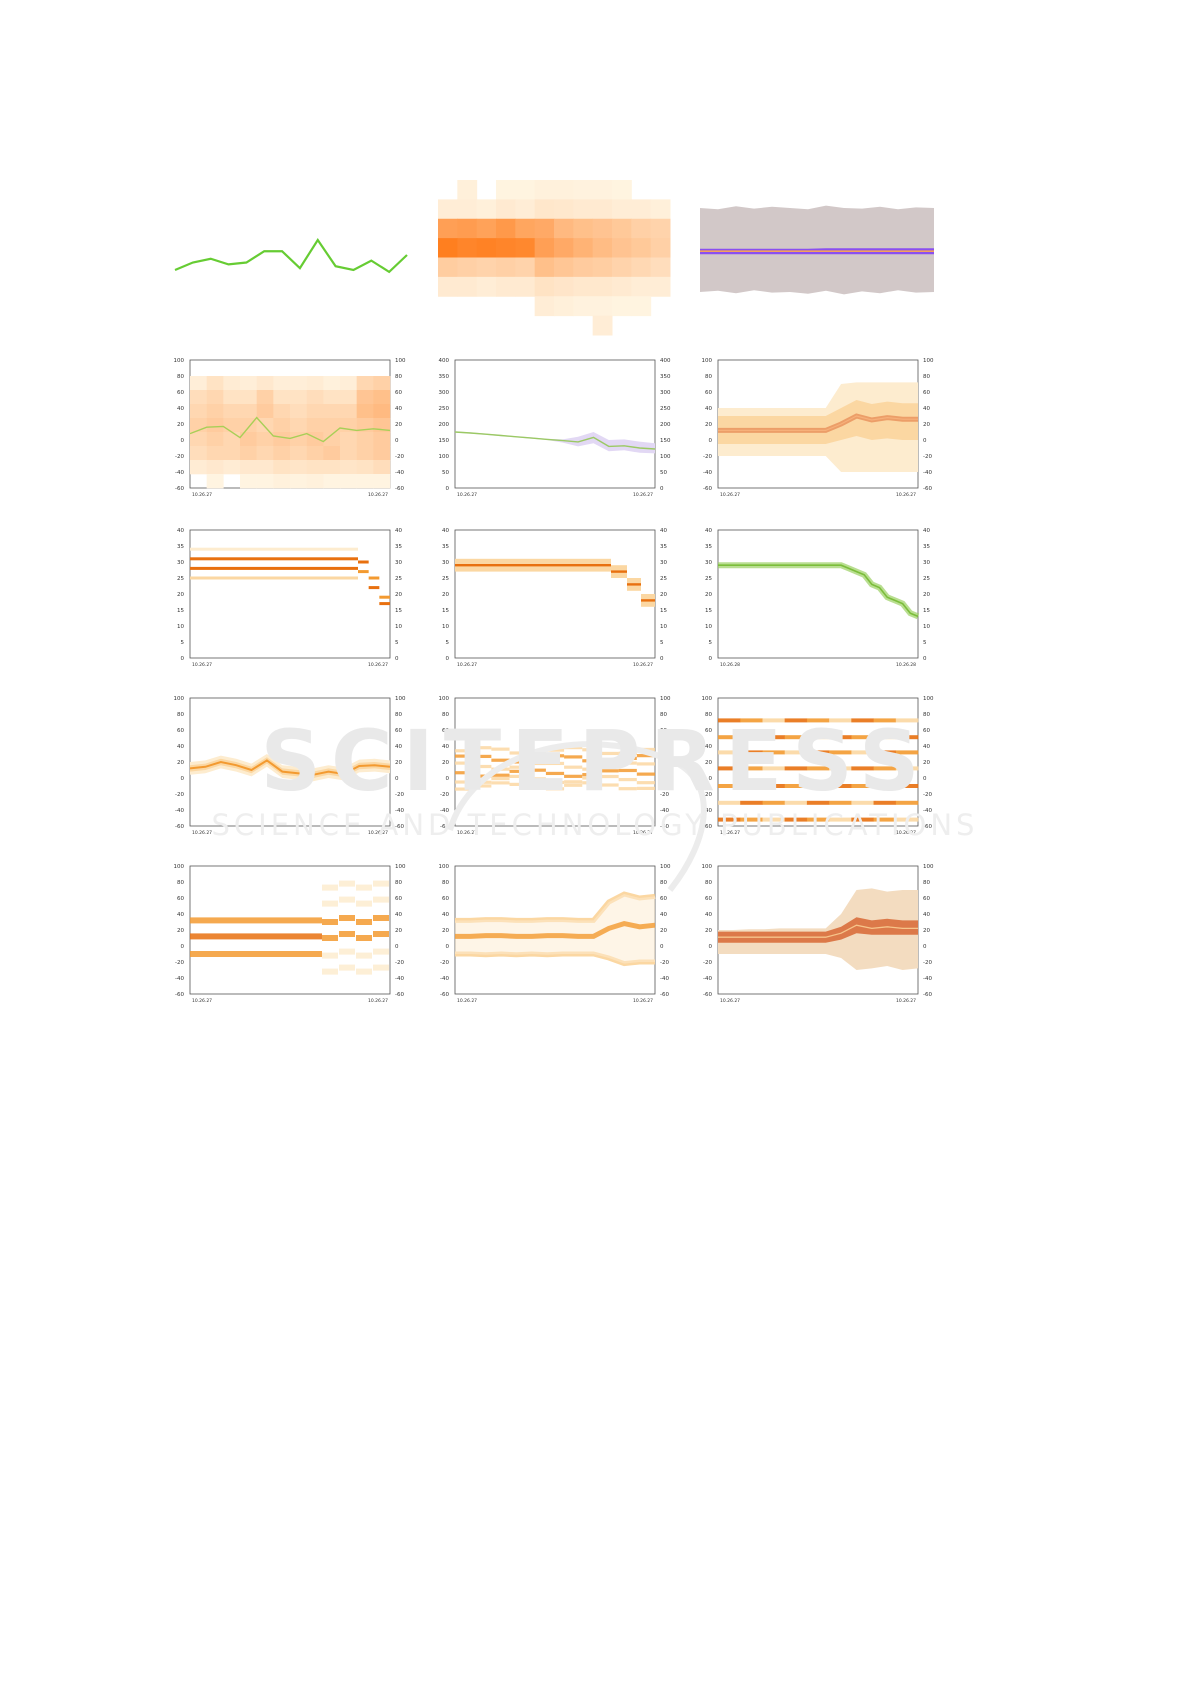 The image size is (1191, 1684). I want to click on y-tick-label-left: 300, so click(444, 393).